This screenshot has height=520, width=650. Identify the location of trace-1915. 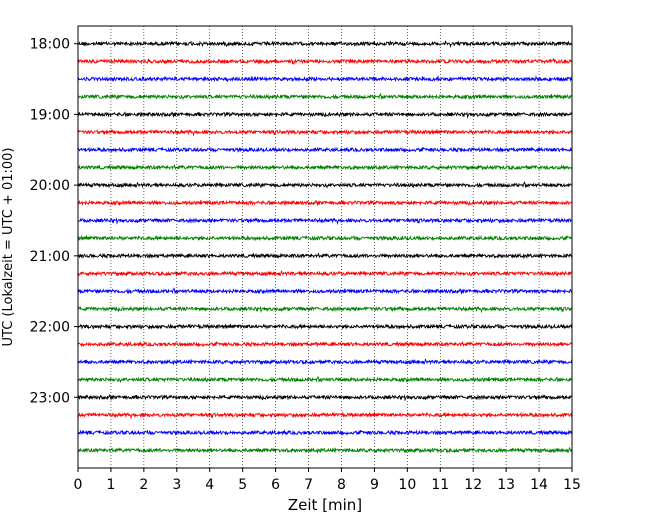
(325, 132).